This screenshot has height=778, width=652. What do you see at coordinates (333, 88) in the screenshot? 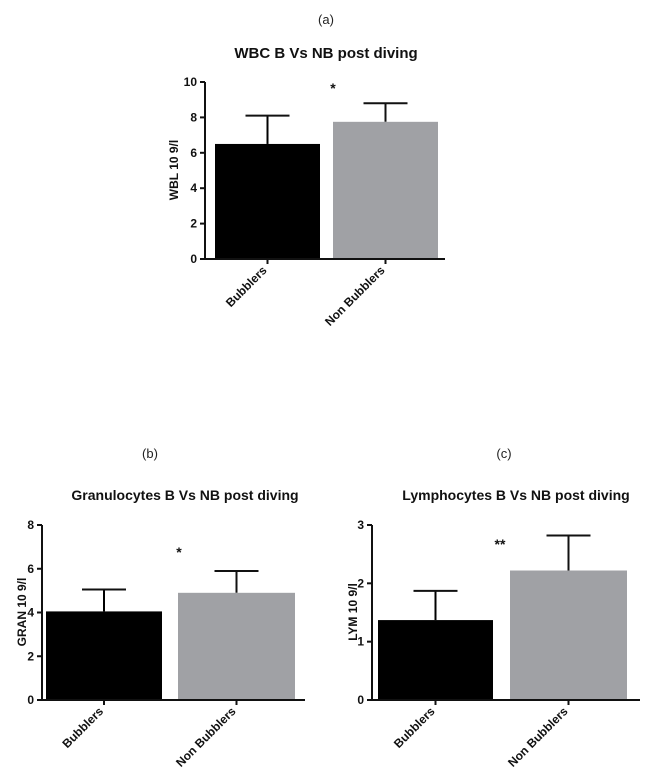
I see `significance-marker-wbc: *` at bounding box center [333, 88].